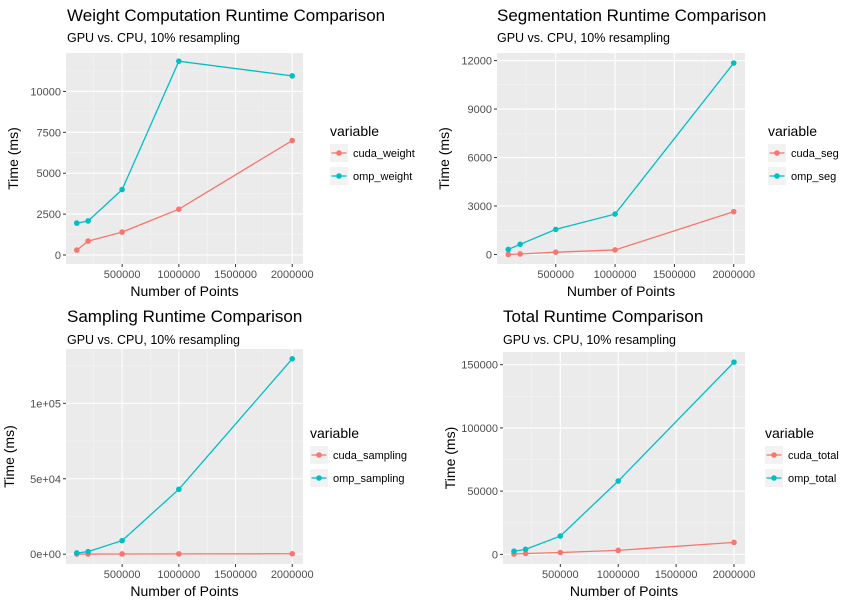 This screenshot has height=602, width=860. I want to click on y-tick-label: 2500, so click(49, 215).